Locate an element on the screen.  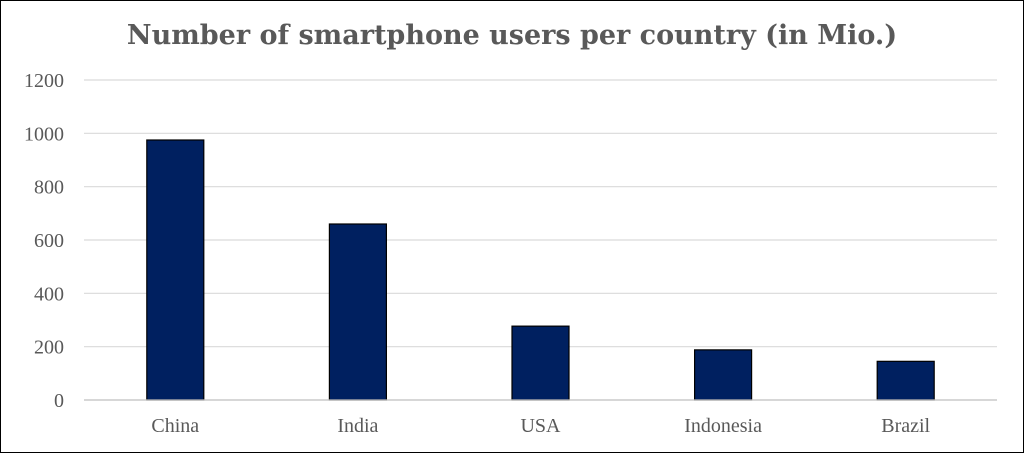
y-tick-label: 0 is located at coordinates (59, 401).